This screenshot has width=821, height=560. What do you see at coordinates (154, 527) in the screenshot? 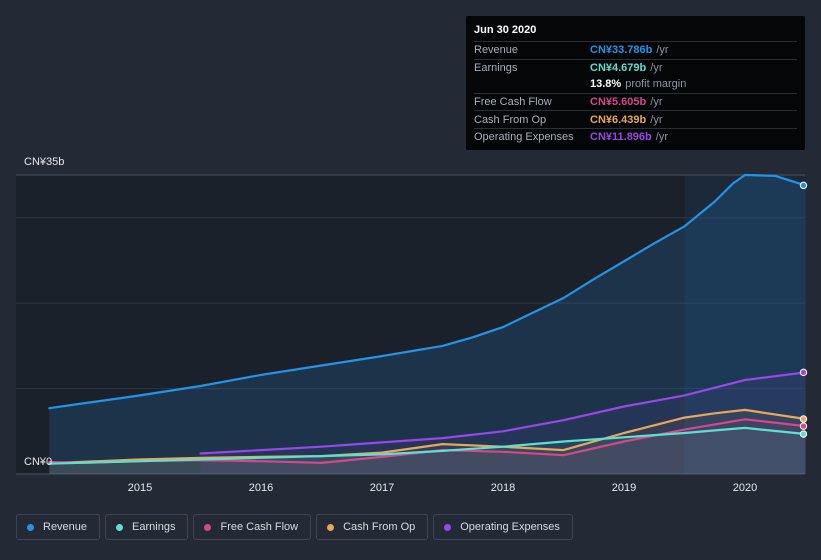
I see `legend-label: Earnings` at bounding box center [154, 527].